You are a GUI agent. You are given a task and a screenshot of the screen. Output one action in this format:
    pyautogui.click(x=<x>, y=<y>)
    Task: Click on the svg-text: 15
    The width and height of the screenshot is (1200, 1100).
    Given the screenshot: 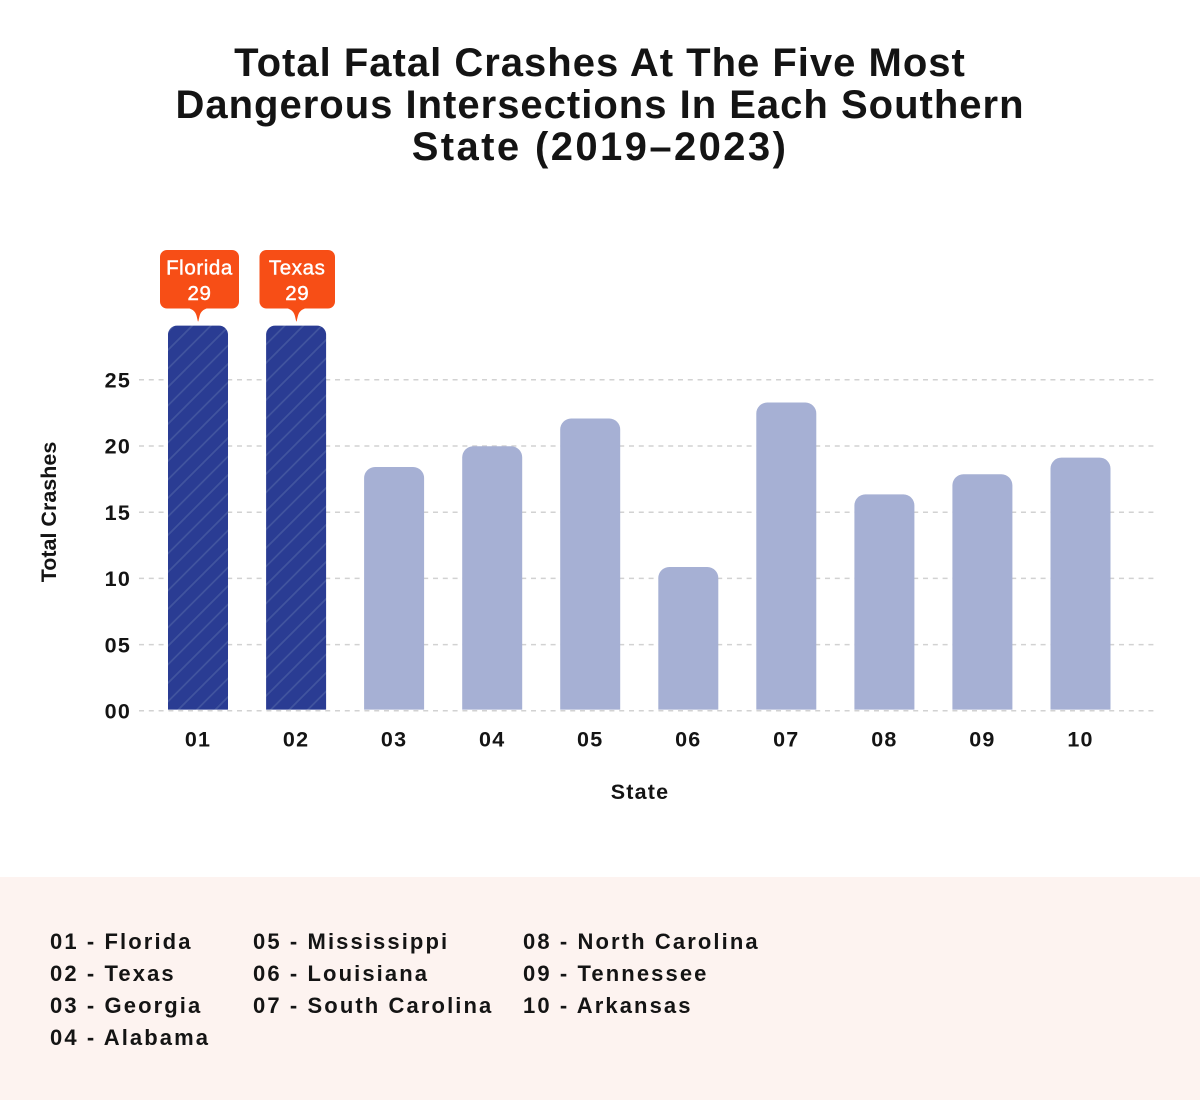 What is the action you would take?
    pyautogui.click(x=118, y=513)
    